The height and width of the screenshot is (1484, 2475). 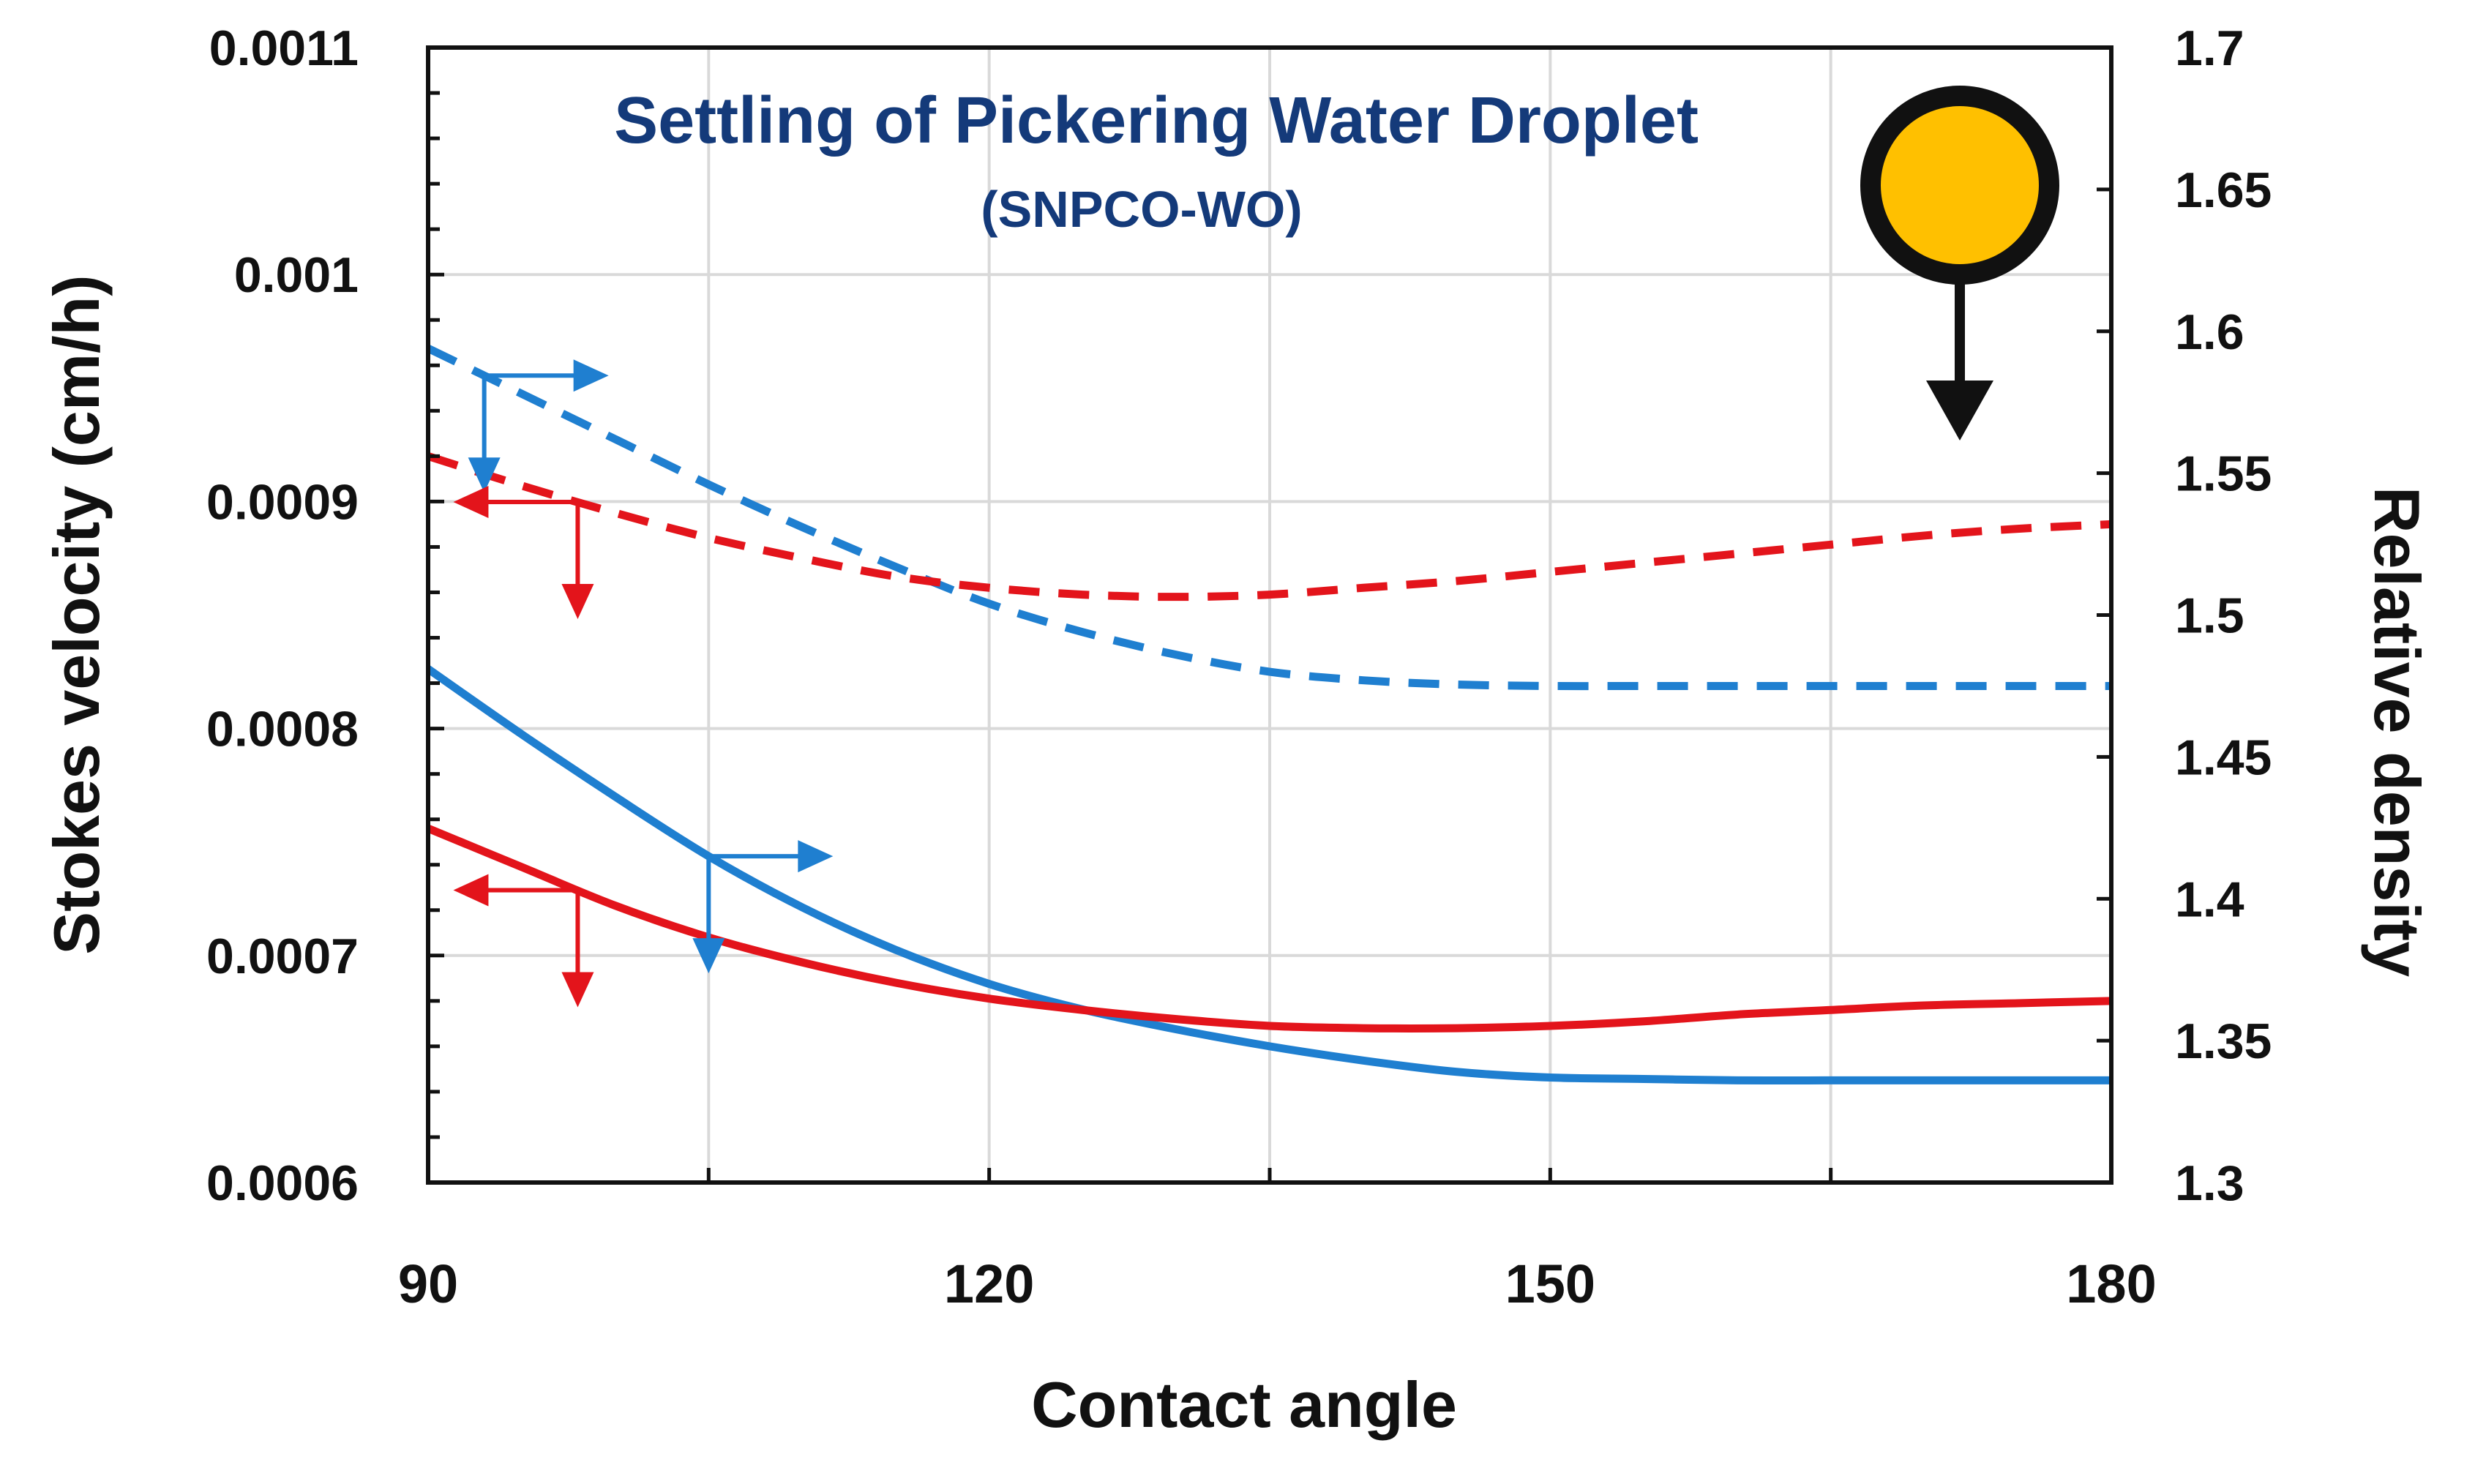 I want to click on y-right-tick-label: 1.55, so click(x=2223, y=474).